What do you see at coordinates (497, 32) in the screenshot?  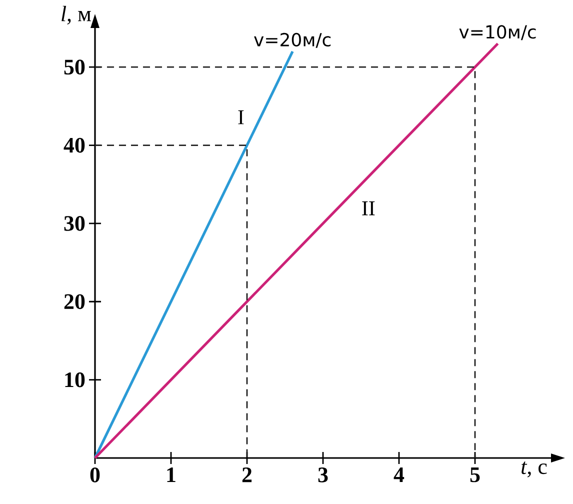 I see `annotation: v=10м/с` at bounding box center [497, 32].